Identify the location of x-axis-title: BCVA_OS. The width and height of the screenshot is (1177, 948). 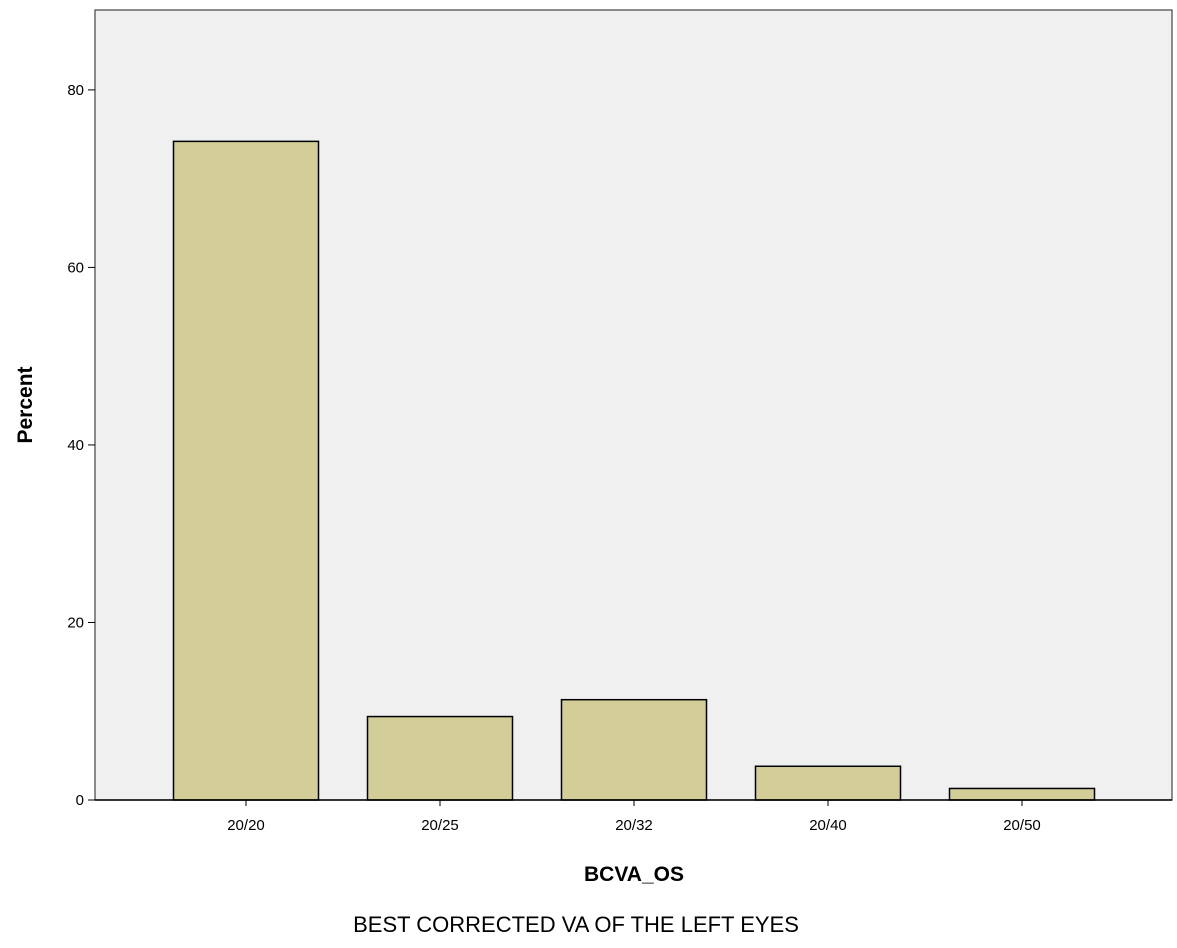
(634, 874).